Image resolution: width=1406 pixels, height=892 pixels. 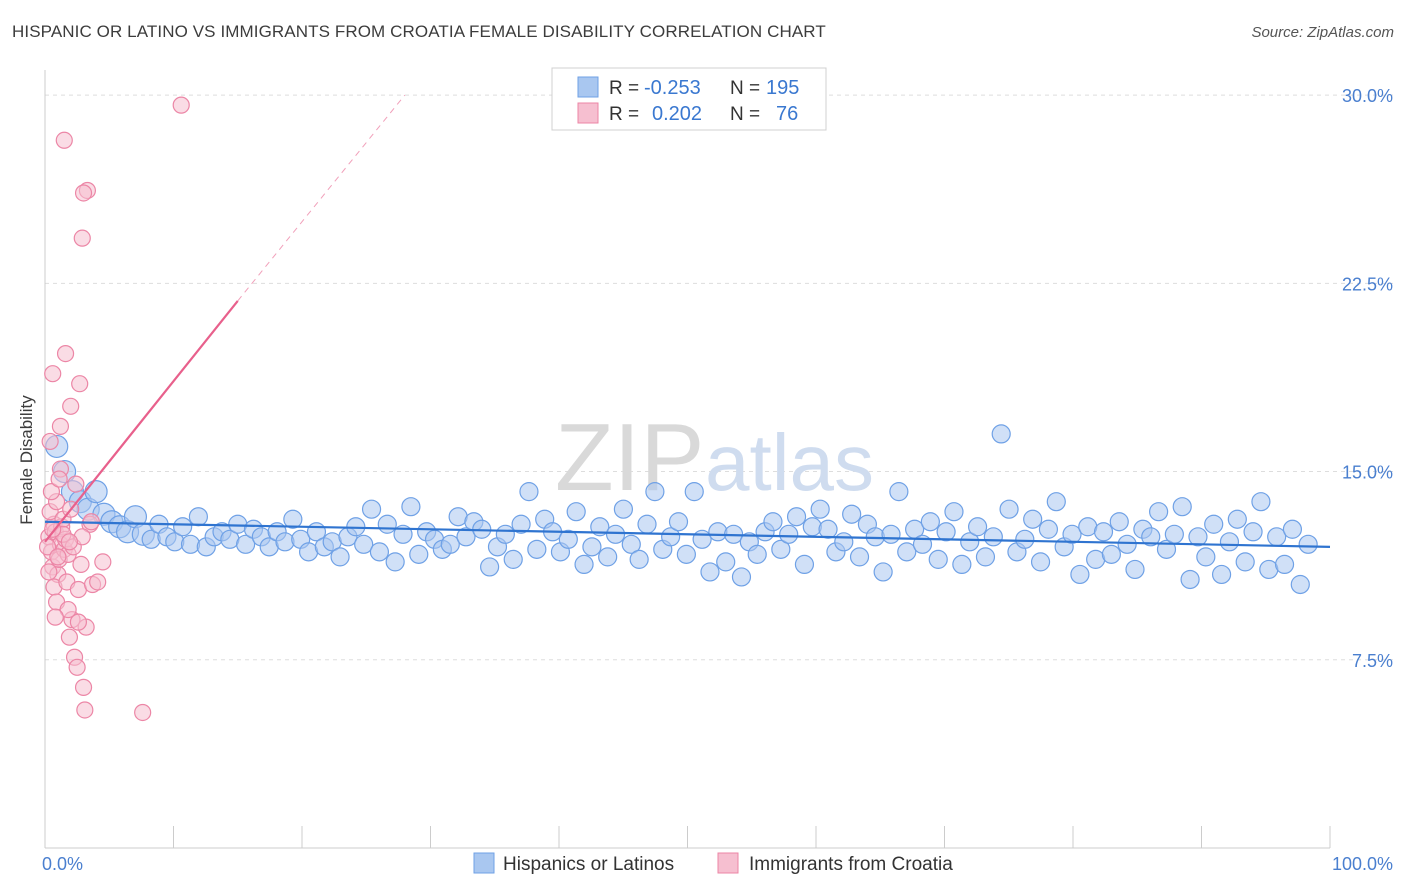 I want to click on legend-label-croatia: Immigrants from Croatia, so click(x=851, y=864).